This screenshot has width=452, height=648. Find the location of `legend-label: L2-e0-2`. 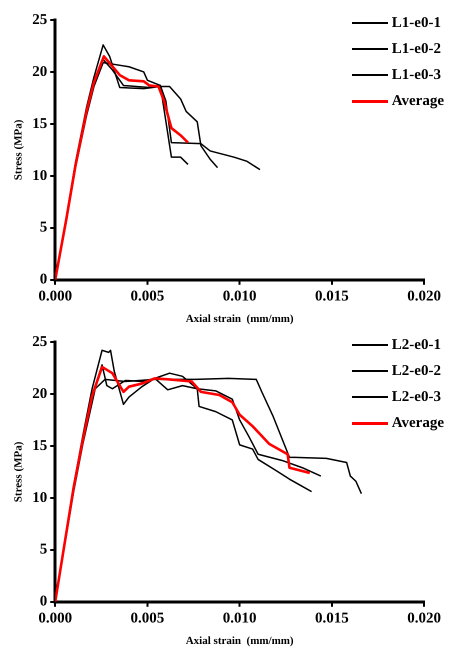

legend-label: L2-e0-2 is located at coordinates (416, 371).